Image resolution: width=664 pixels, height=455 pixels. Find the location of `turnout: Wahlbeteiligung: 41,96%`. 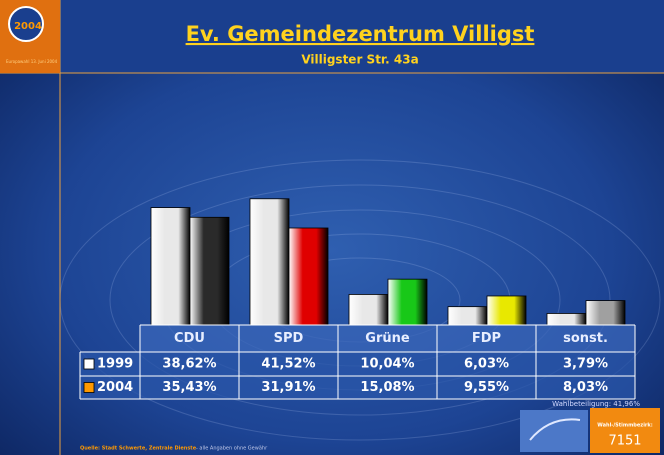

turnout: Wahlbeteiligung: 41,96% is located at coordinates (596, 404).